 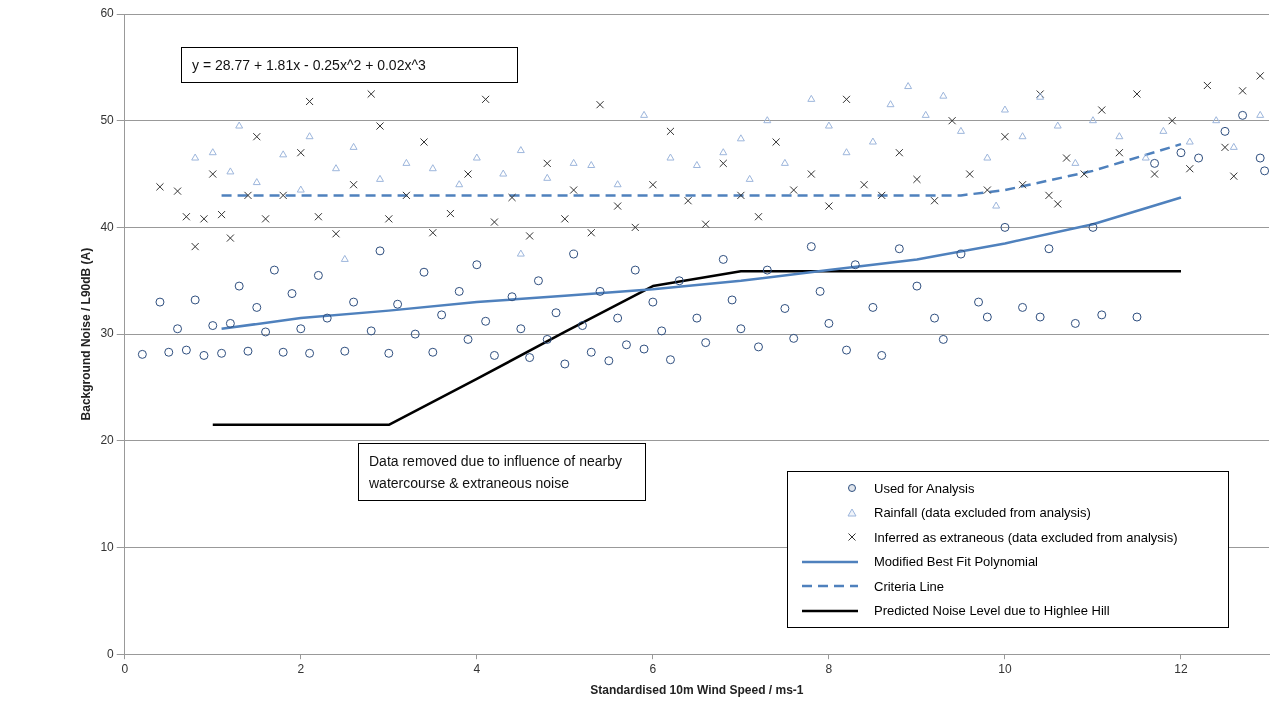 I want to click on legend-label: Modified Best Fit Polynomial, so click(x=956, y=562).